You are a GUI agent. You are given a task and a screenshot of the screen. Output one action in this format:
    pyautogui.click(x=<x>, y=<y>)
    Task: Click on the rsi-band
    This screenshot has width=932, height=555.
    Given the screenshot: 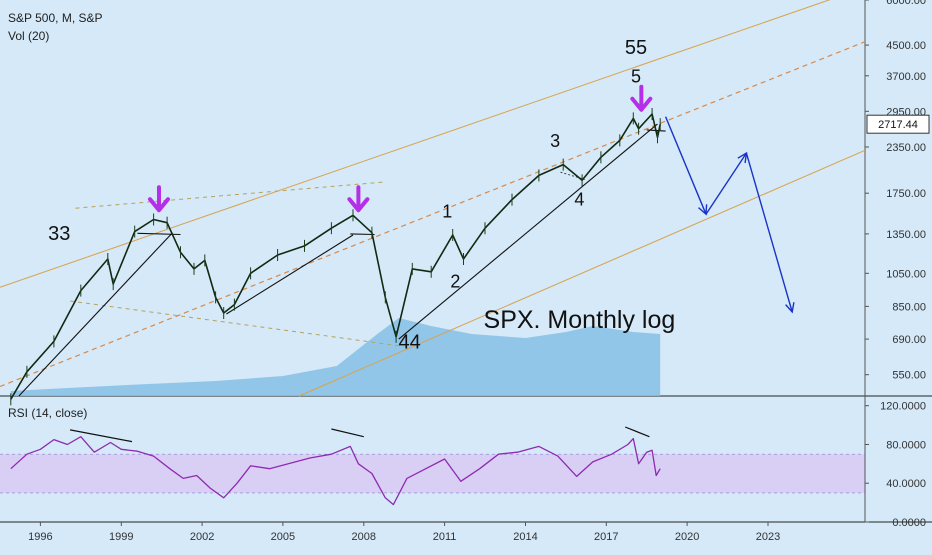 What is the action you would take?
    pyautogui.click(x=432, y=473)
    